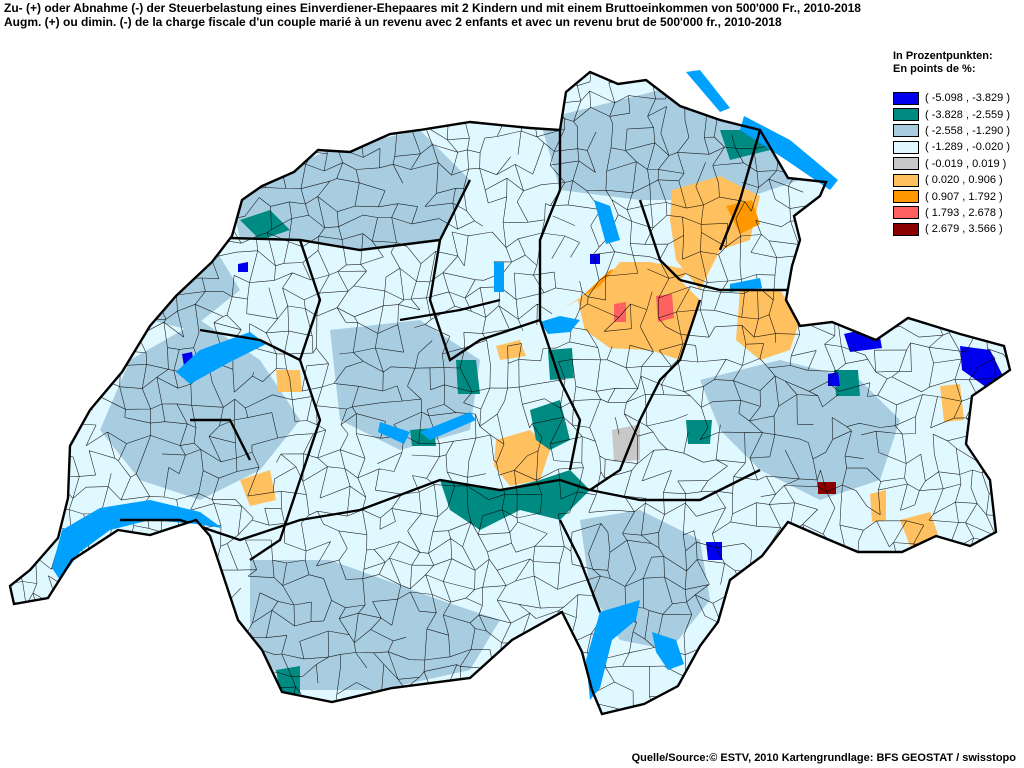  What do you see at coordinates (934, 69) in the screenshot?
I see `legend-heading-french: En points de %:` at bounding box center [934, 69].